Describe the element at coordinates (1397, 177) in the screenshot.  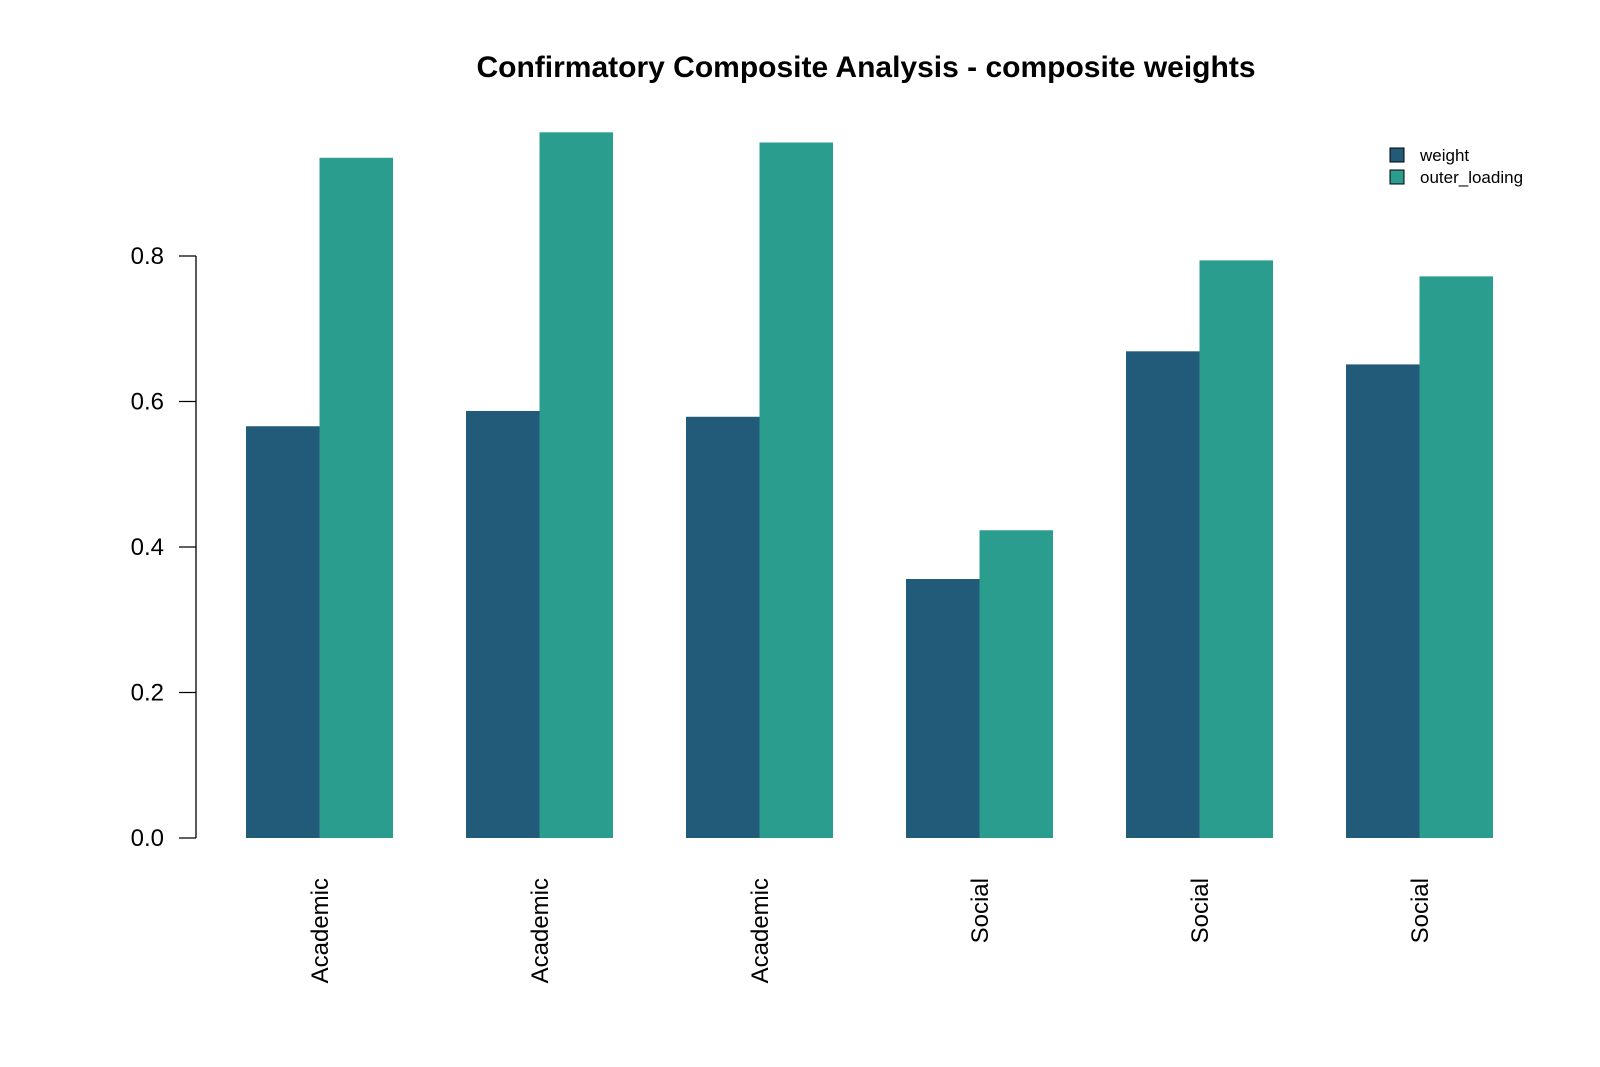
I see `legend-swatch-outer-loading` at that location.